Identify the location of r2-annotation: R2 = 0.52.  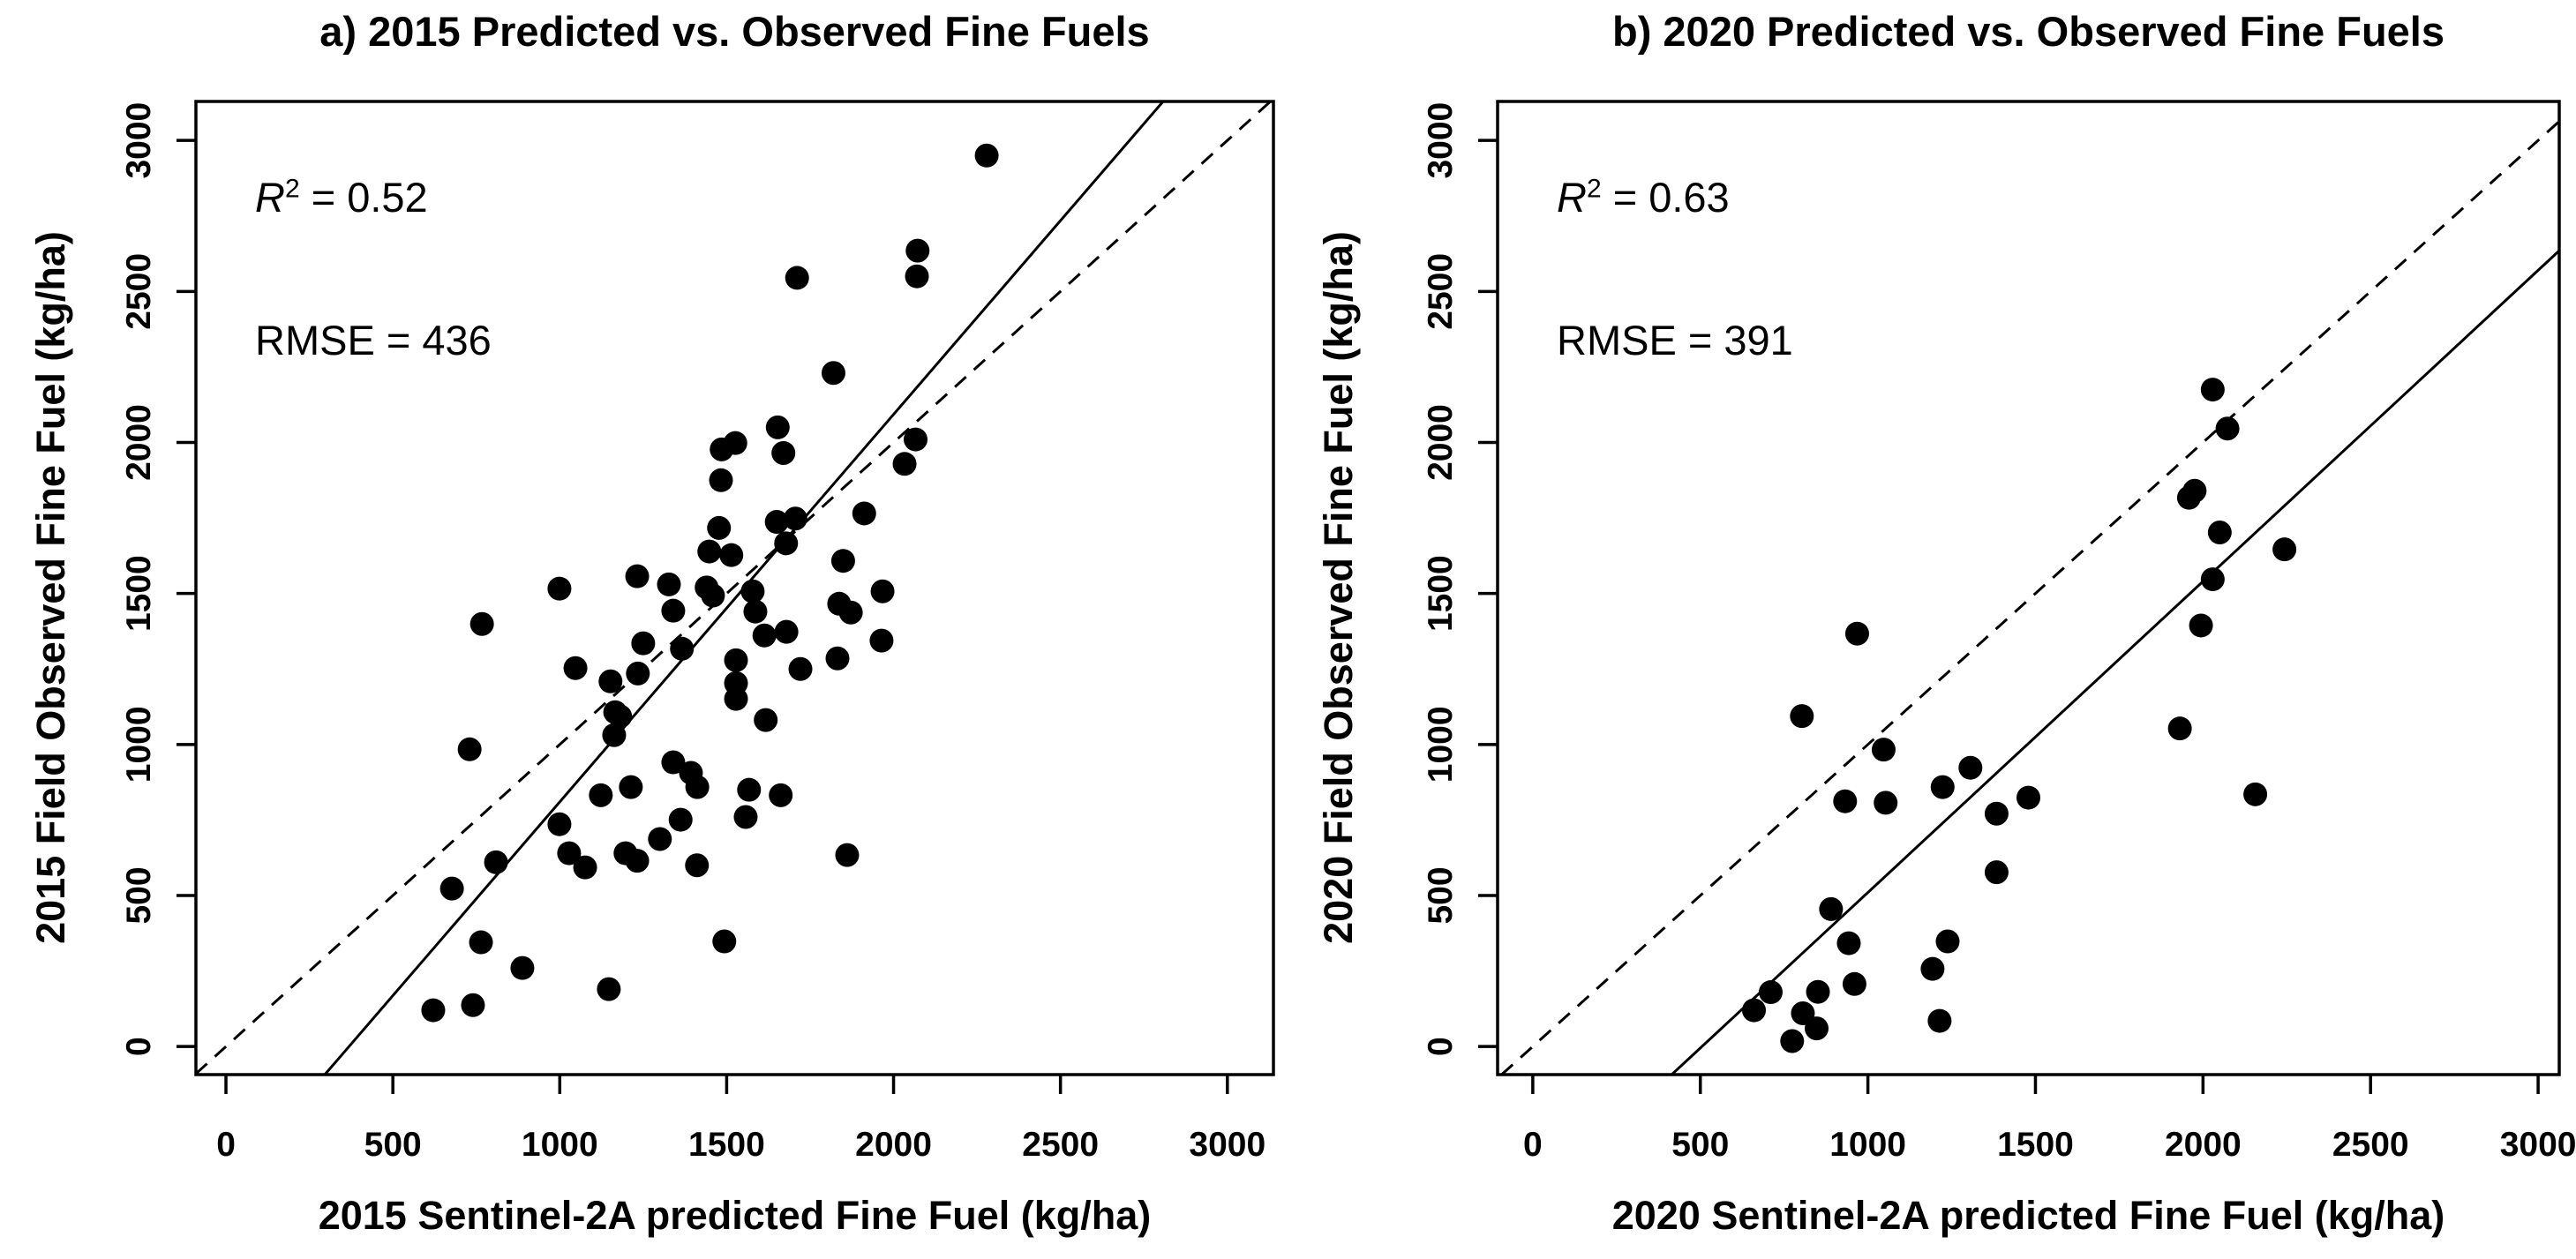
(341, 197).